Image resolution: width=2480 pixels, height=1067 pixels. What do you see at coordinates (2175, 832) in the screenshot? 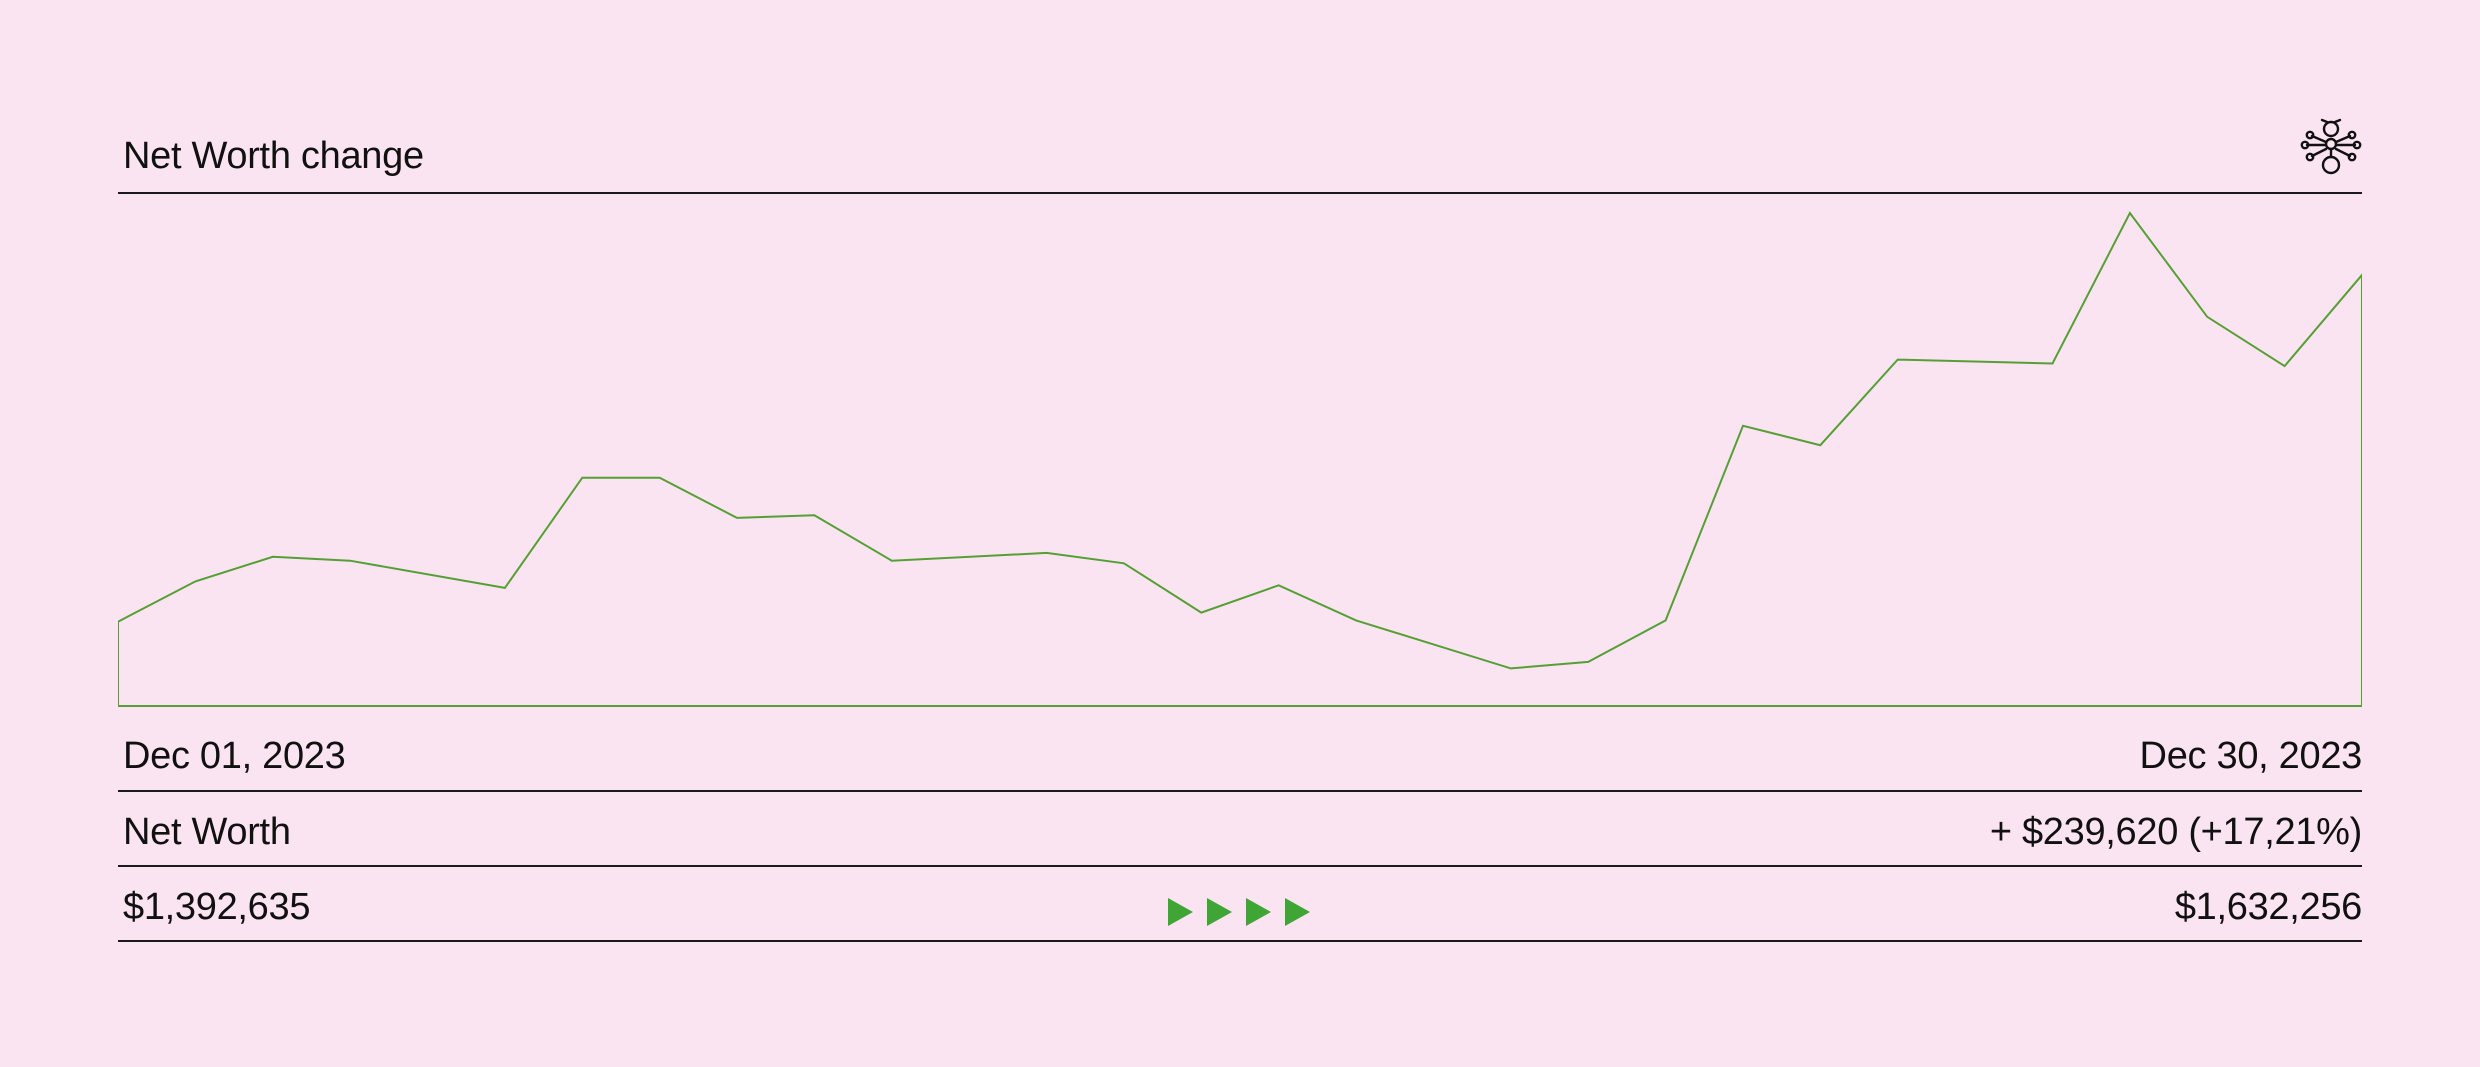
I see `net-worth-change: + $239,620 (+17,21%)` at bounding box center [2175, 832].